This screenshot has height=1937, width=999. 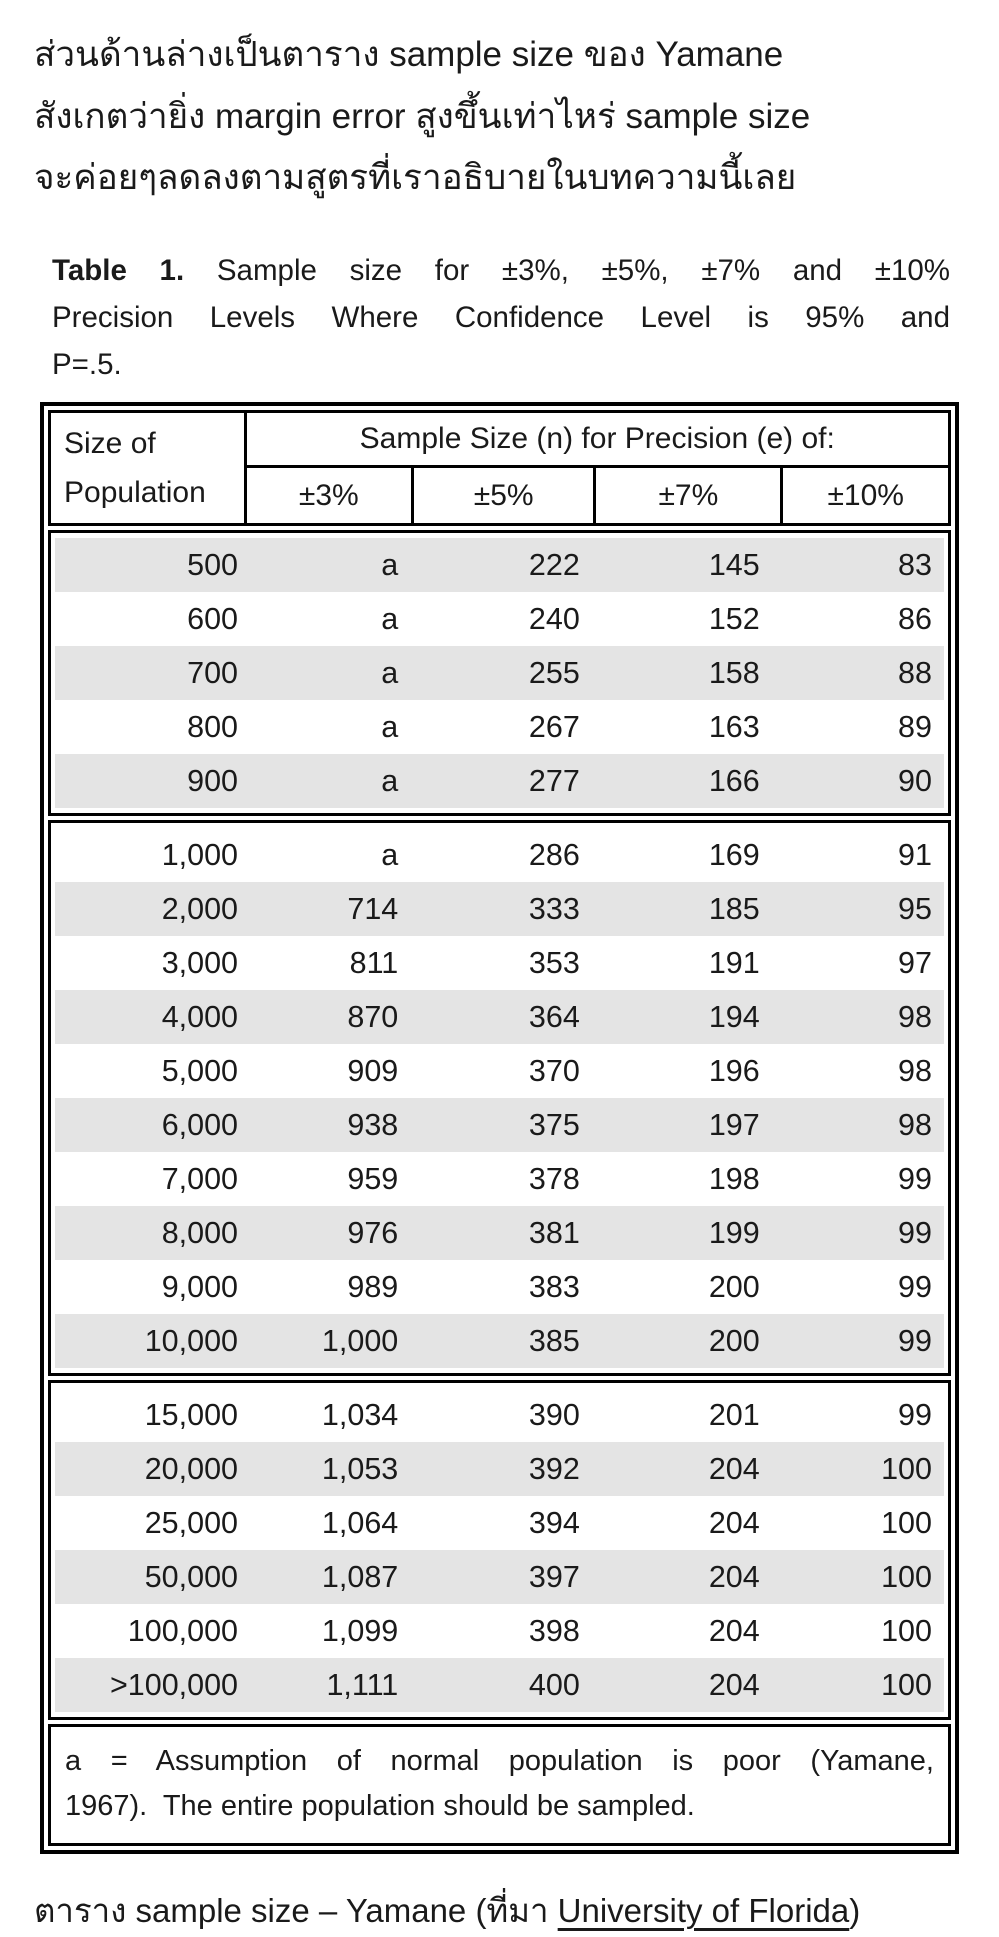 I want to click on sample-size-cell: 989, so click(x=373, y=1286).